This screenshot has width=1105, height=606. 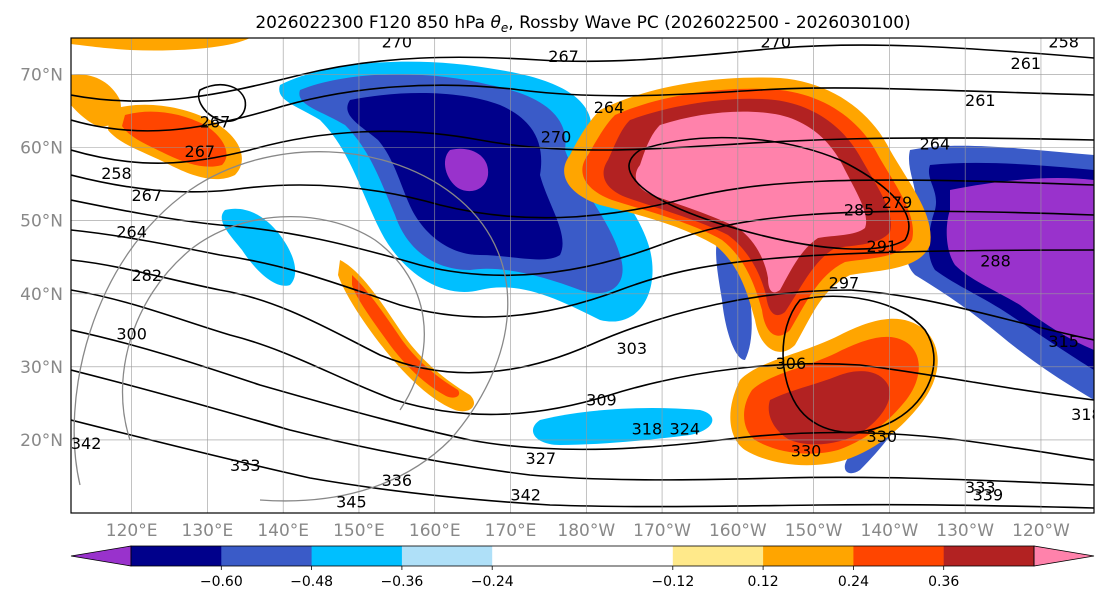 I want to click on pos-region-west-edge, so click(x=96, y=100).